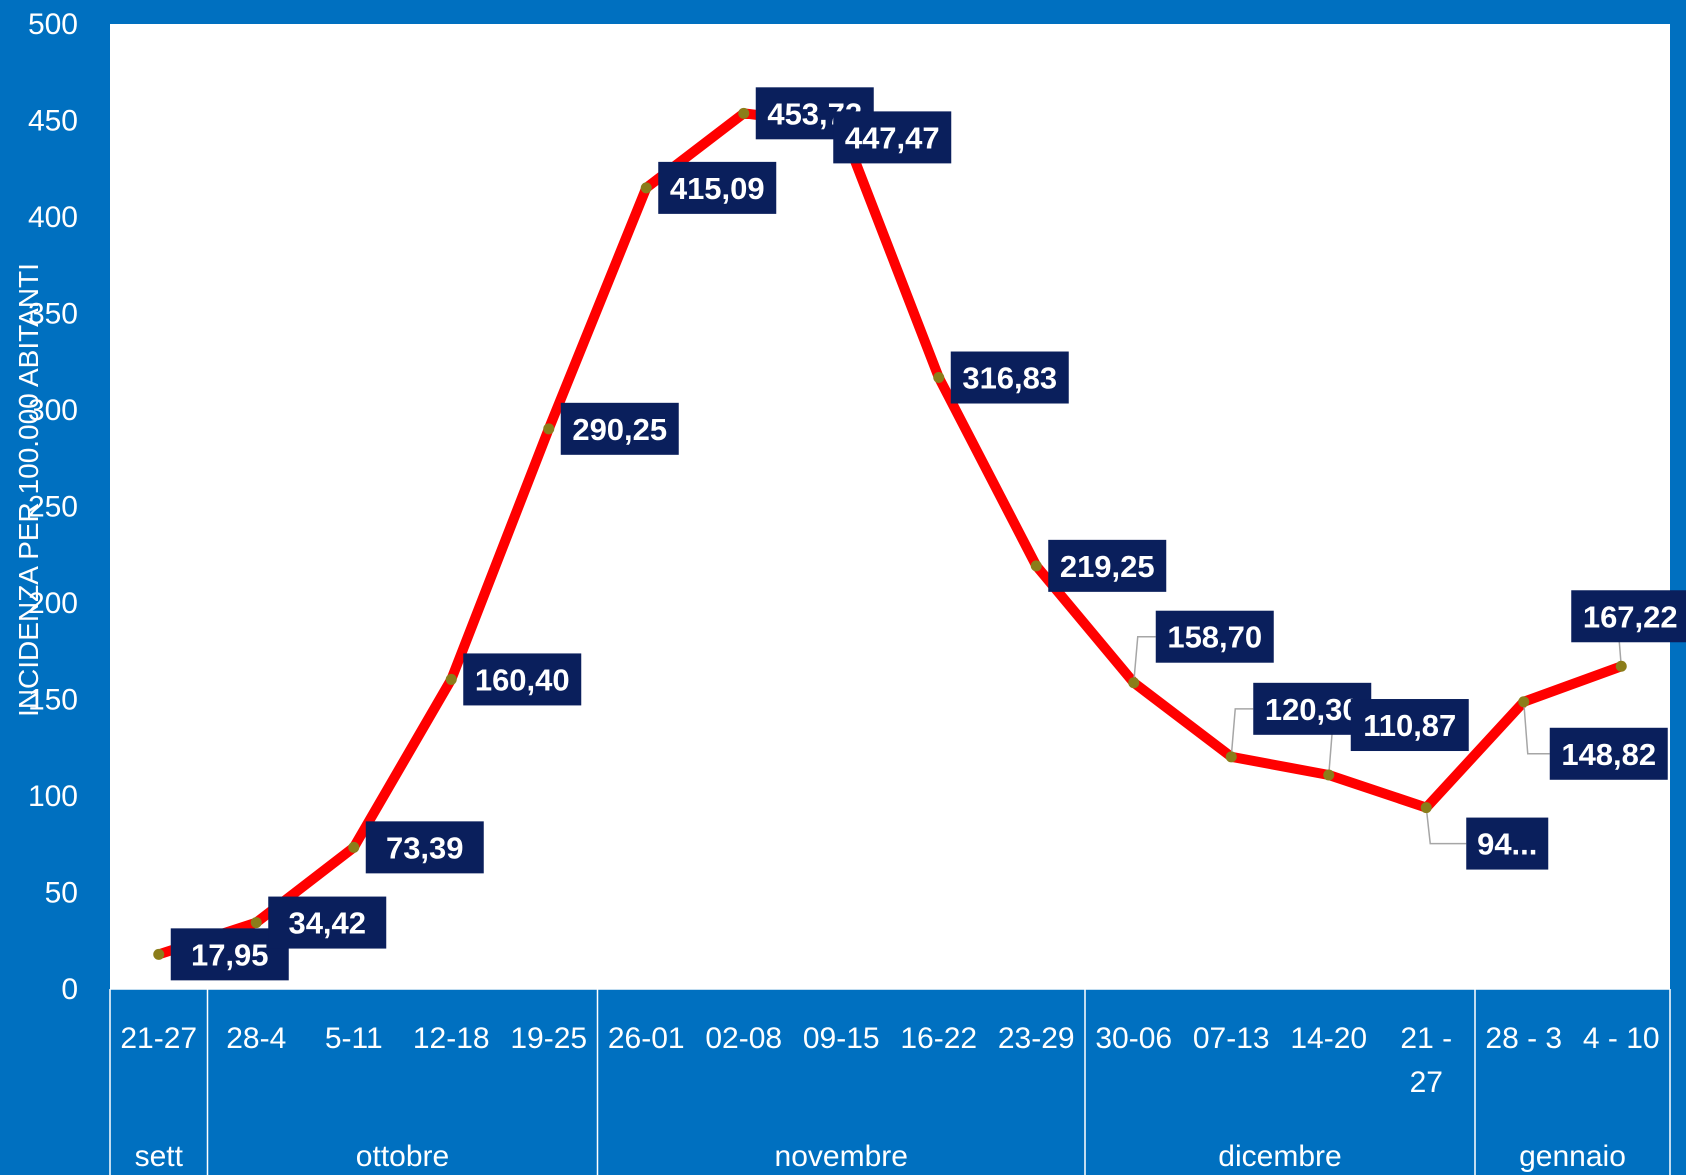 Image resolution: width=1686 pixels, height=1175 pixels. What do you see at coordinates (402, 1156) in the screenshot?
I see `month-label: ottobre` at bounding box center [402, 1156].